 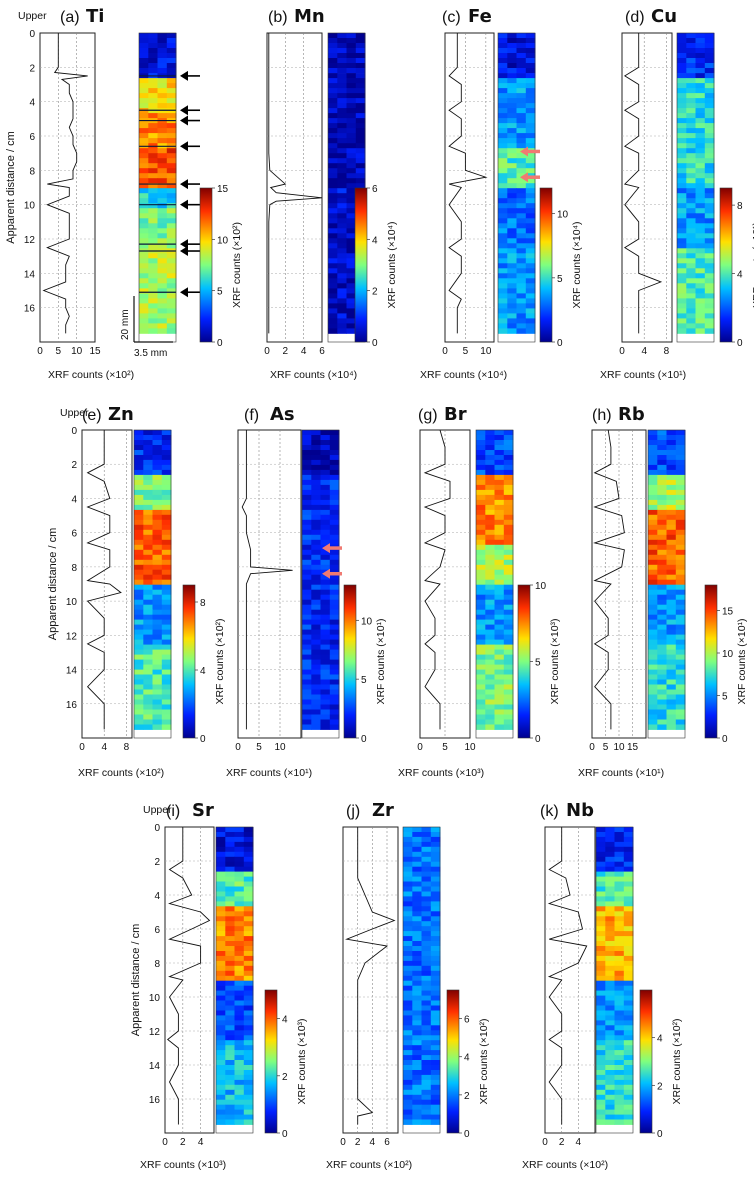 What do you see at coordinates (146, 327) in the screenshot?
I see `scale-bar: 20 mm3.5 mm` at bounding box center [146, 327].